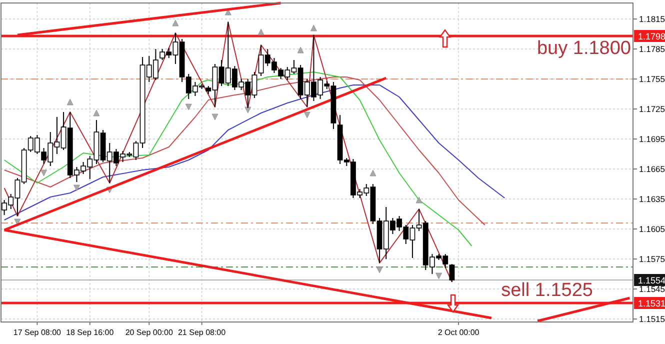  Describe the element at coordinates (652, 19) in the screenshot. I see `y-tick-label: 1.1815` at that location.